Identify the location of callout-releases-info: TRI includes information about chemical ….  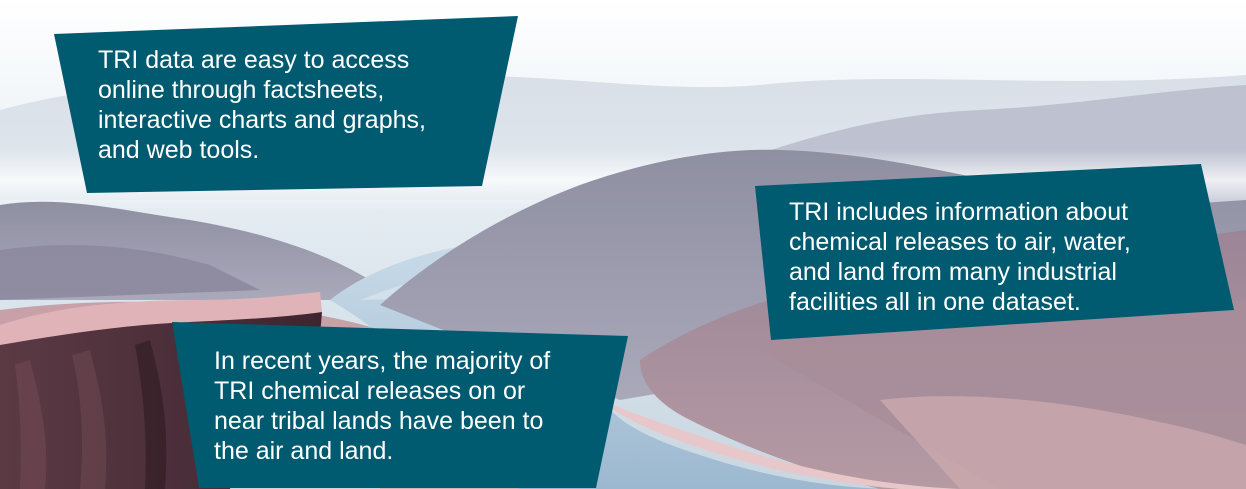
(994, 252).